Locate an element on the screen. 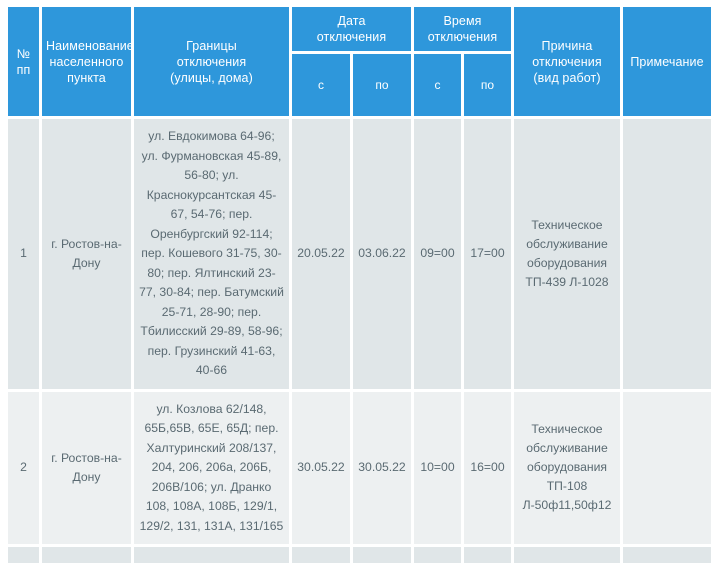 The image size is (713, 580). cell-place is located at coordinates (86, 555).